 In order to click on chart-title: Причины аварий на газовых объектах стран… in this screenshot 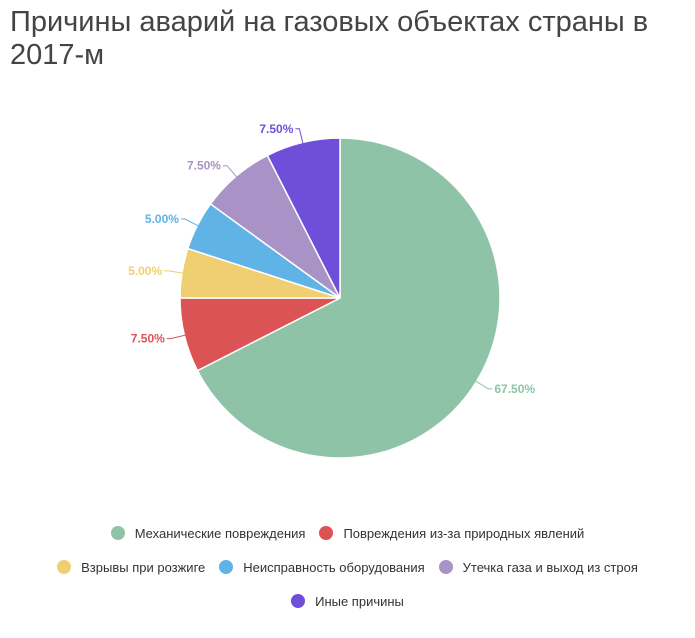, I will do `click(329, 38)`.